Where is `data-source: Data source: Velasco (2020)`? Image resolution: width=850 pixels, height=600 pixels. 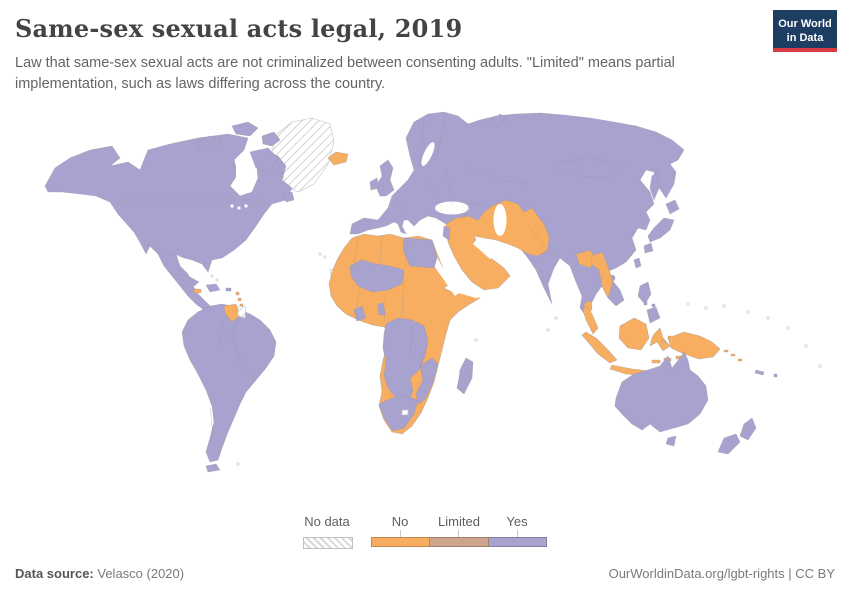
data-source: Data source: Velasco (2020) is located at coordinates (99, 573).